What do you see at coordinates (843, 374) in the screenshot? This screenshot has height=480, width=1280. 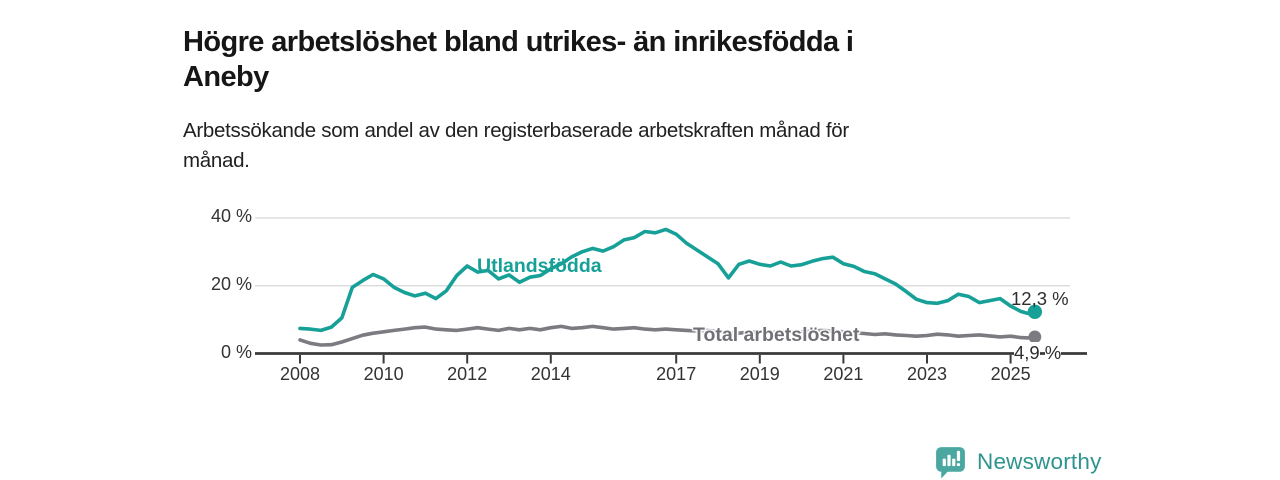 I see `x-tick-label: 2021` at bounding box center [843, 374].